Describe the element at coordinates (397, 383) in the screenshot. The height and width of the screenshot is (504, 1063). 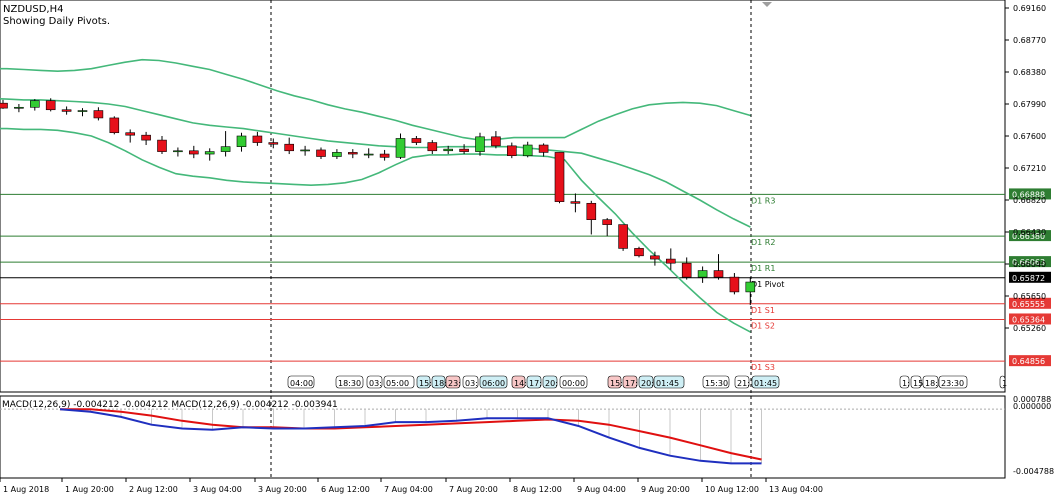
I see `session-label: 05:00` at that location.